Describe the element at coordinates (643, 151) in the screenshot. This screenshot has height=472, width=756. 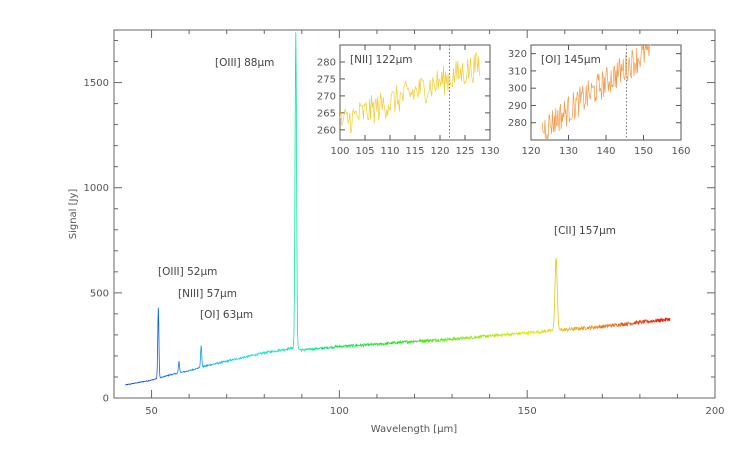
I see `inset-x-tick-label: 150` at that location.